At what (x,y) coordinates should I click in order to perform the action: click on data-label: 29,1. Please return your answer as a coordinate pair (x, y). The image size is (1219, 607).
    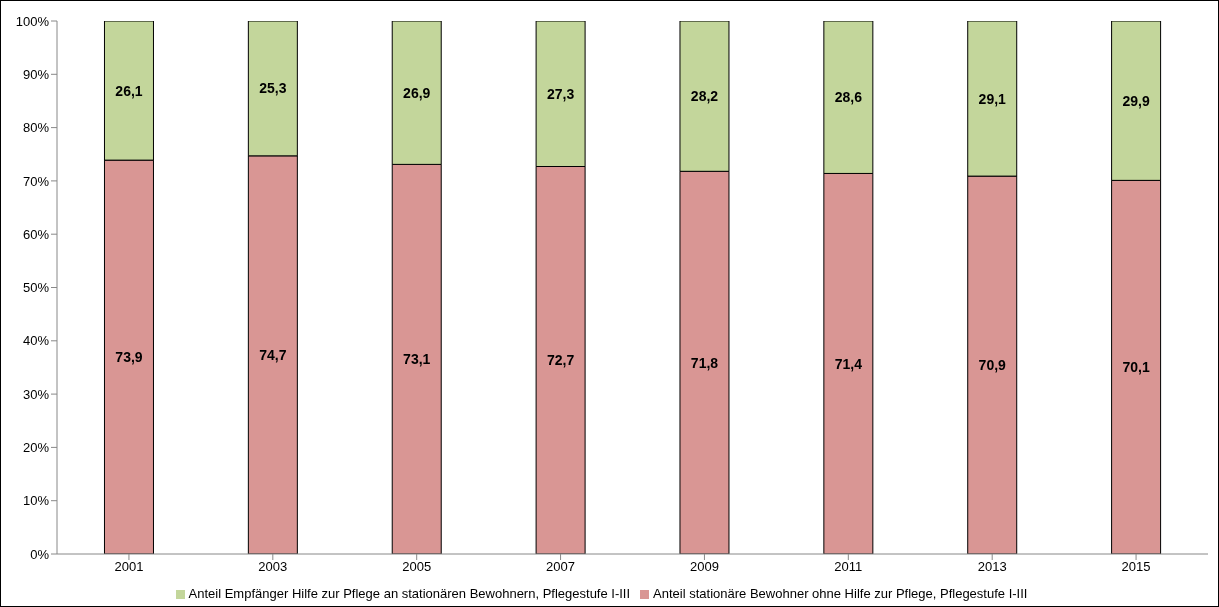
    Looking at the image, I should click on (992, 98).